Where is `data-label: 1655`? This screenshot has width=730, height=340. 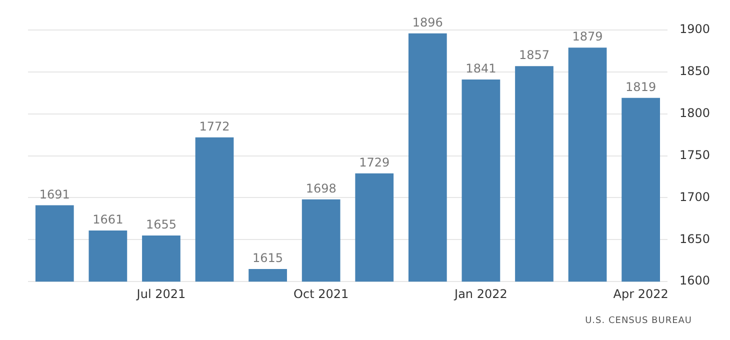
data-label: 1655 is located at coordinates (161, 225).